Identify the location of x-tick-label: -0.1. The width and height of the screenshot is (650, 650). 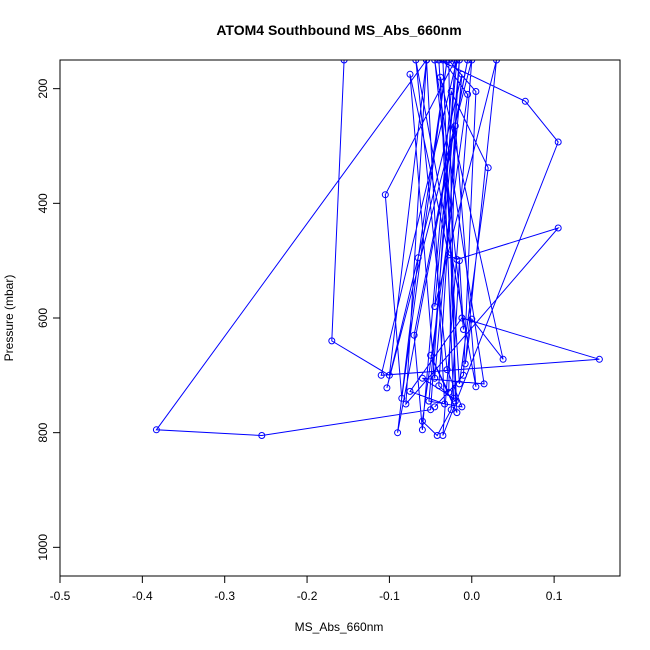
(389, 596).